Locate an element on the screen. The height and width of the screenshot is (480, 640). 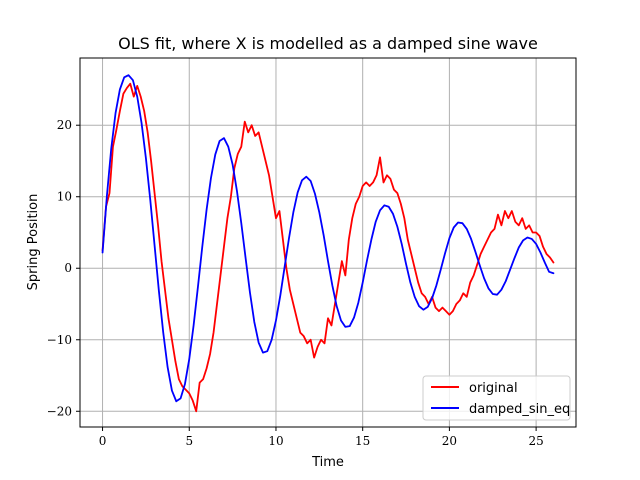
y-tick-label: −20 is located at coordinates (59, 411).